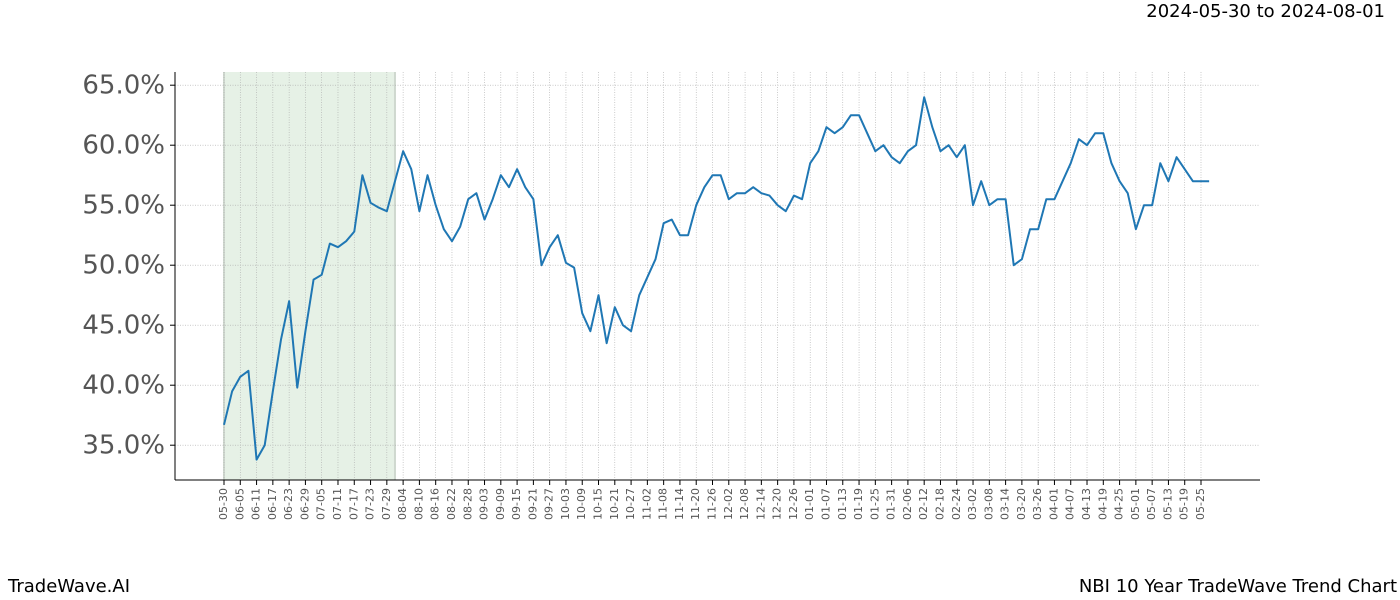  I want to click on x-tick-label: 11-14, so click(679, 504).